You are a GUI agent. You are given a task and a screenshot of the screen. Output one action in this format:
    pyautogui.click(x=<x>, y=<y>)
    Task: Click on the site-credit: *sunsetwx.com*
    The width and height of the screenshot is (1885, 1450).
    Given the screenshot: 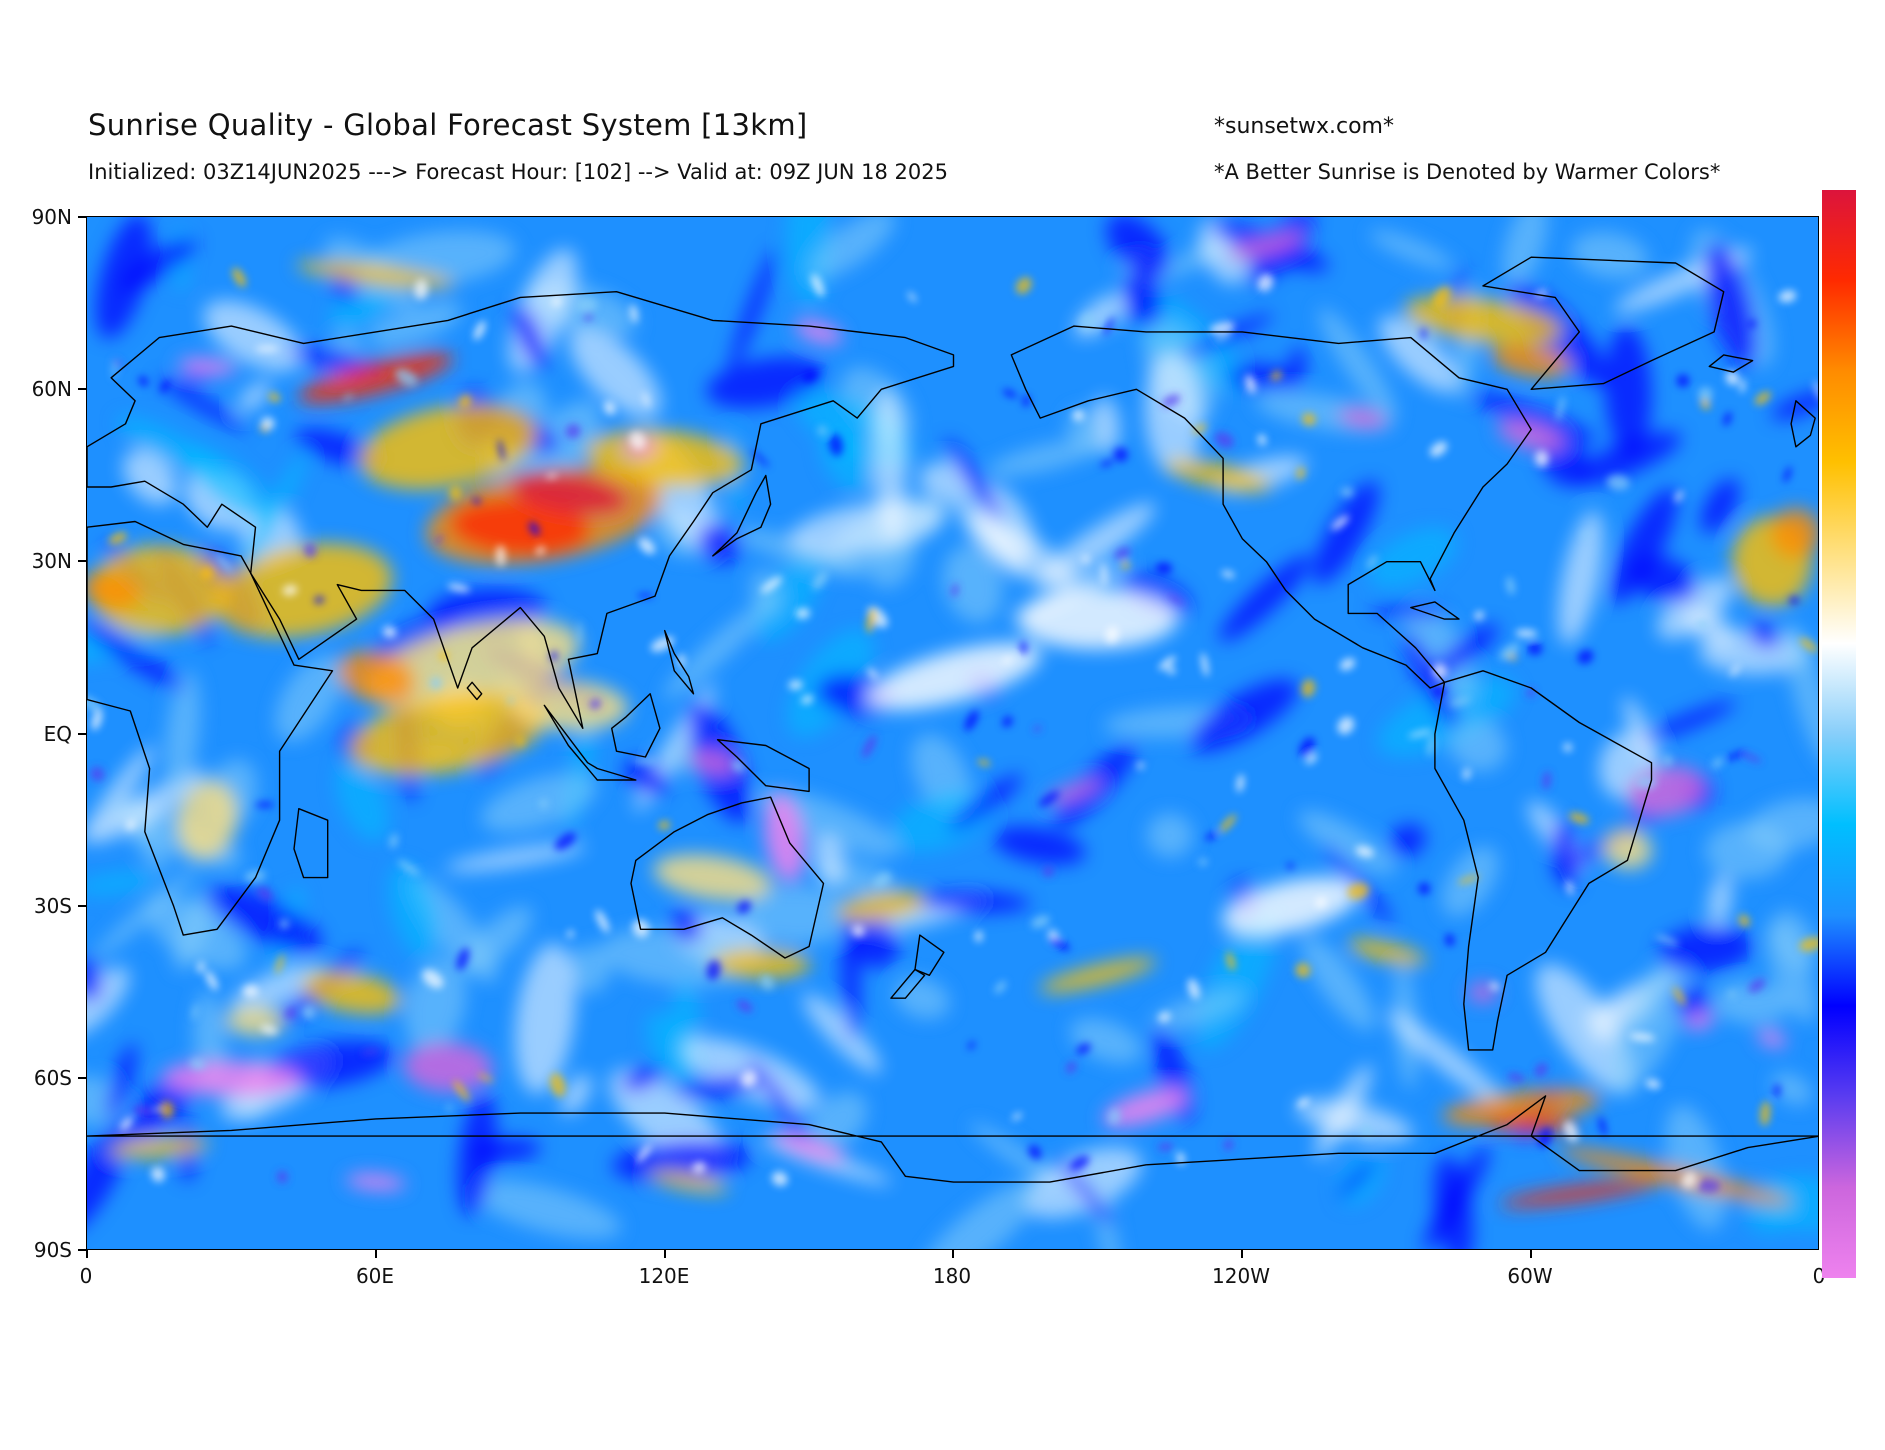 What is the action you would take?
    pyautogui.click(x=1304, y=126)
    